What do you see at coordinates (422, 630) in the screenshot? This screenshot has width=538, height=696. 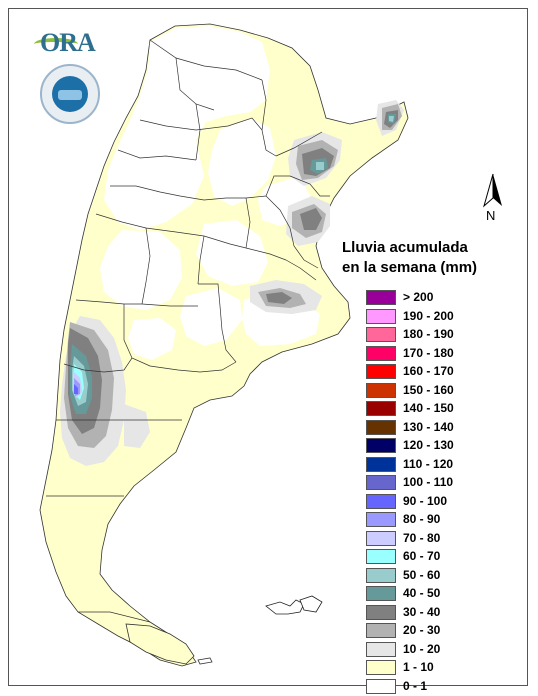 I see `legend-label: 20 - 30` at bounding box center [422, 630].